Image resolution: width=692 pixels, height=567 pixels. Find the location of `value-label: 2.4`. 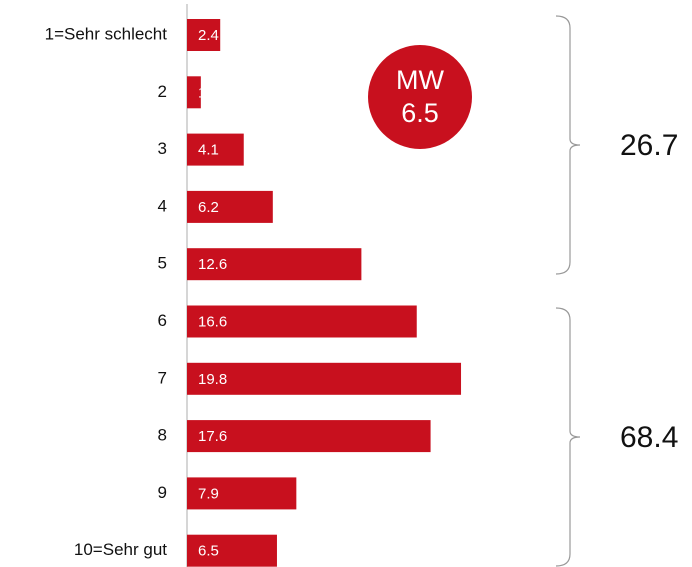

value-label: 2.4 is located at coordinates (208, 35).